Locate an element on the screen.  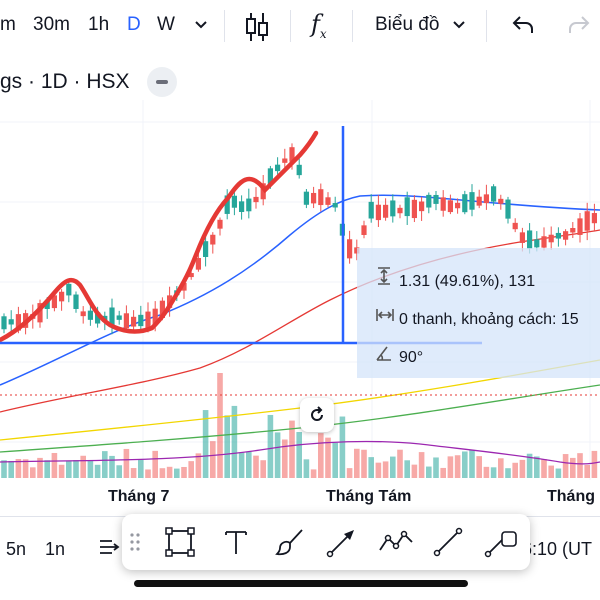
rectangle-tool-icon is located at coordinates (180, 542).